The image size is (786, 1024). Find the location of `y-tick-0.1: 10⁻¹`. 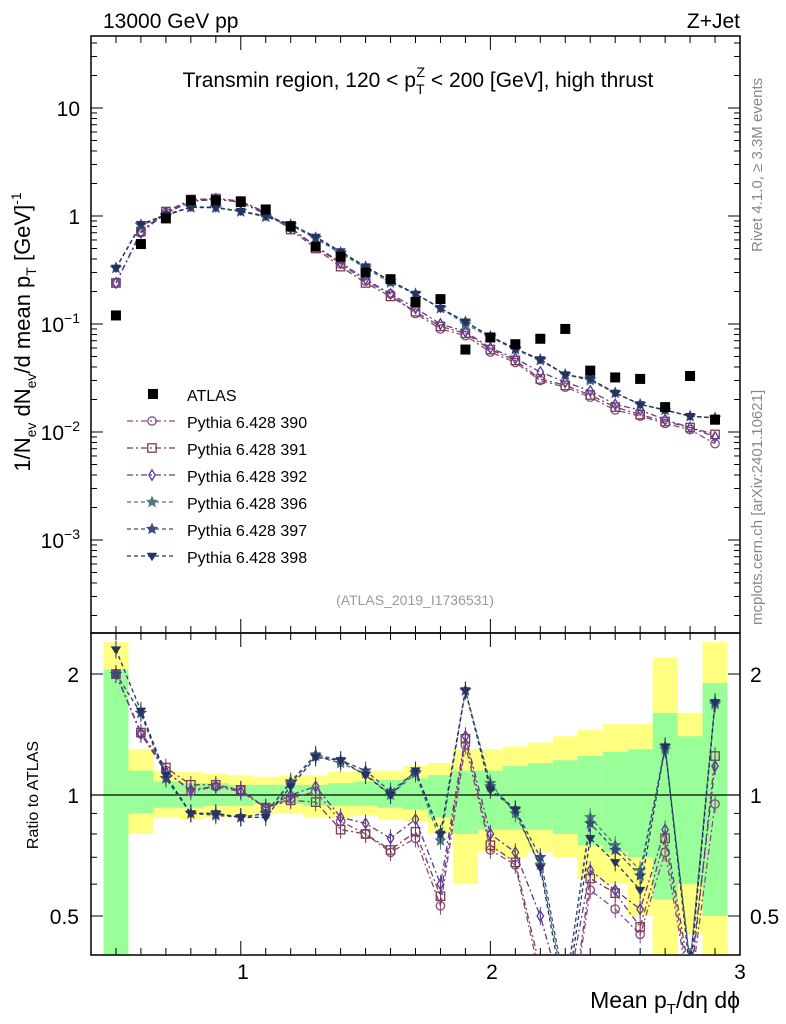

y-tick-0.1: 10⁻¹ is located at coordinates (61, 323).